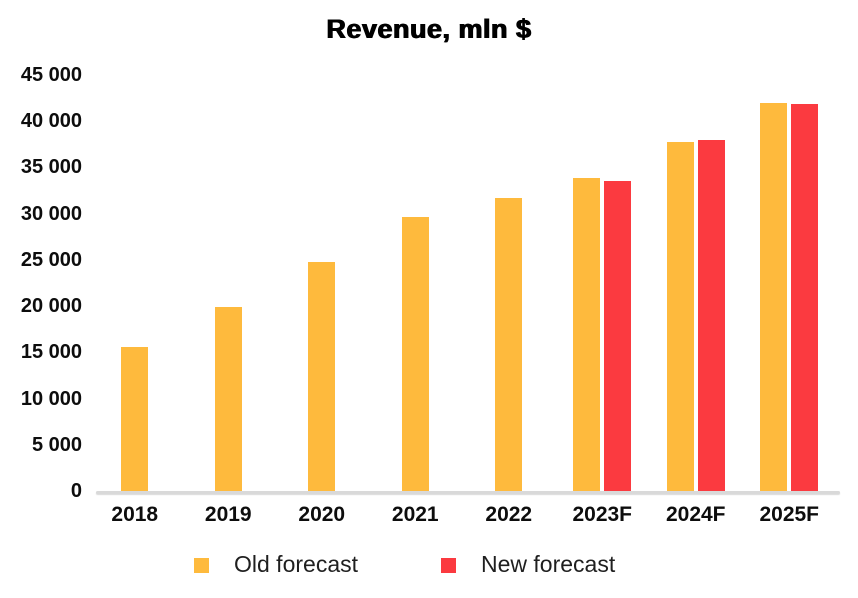 This screenshot has height=598, width=858. Describe the element at coordinates (229, 283) in the screenshot. I see `bar-group-2019` at that location.